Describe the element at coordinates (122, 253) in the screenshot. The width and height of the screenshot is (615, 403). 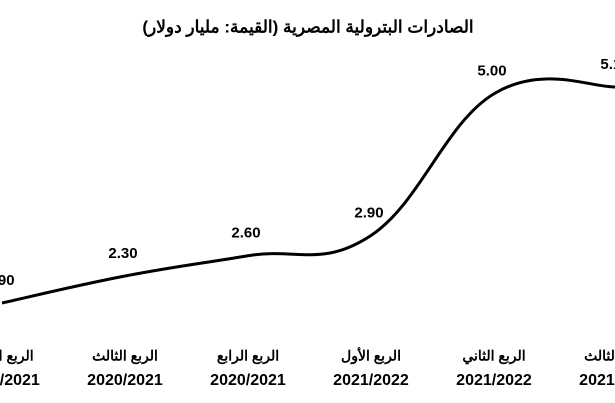
I see `data-label: 2.30` at that location.